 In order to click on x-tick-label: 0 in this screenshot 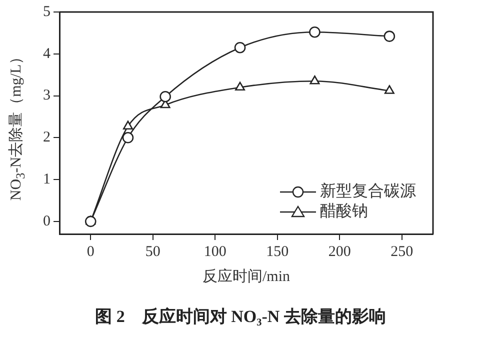, I will do `click(90, 252)`.